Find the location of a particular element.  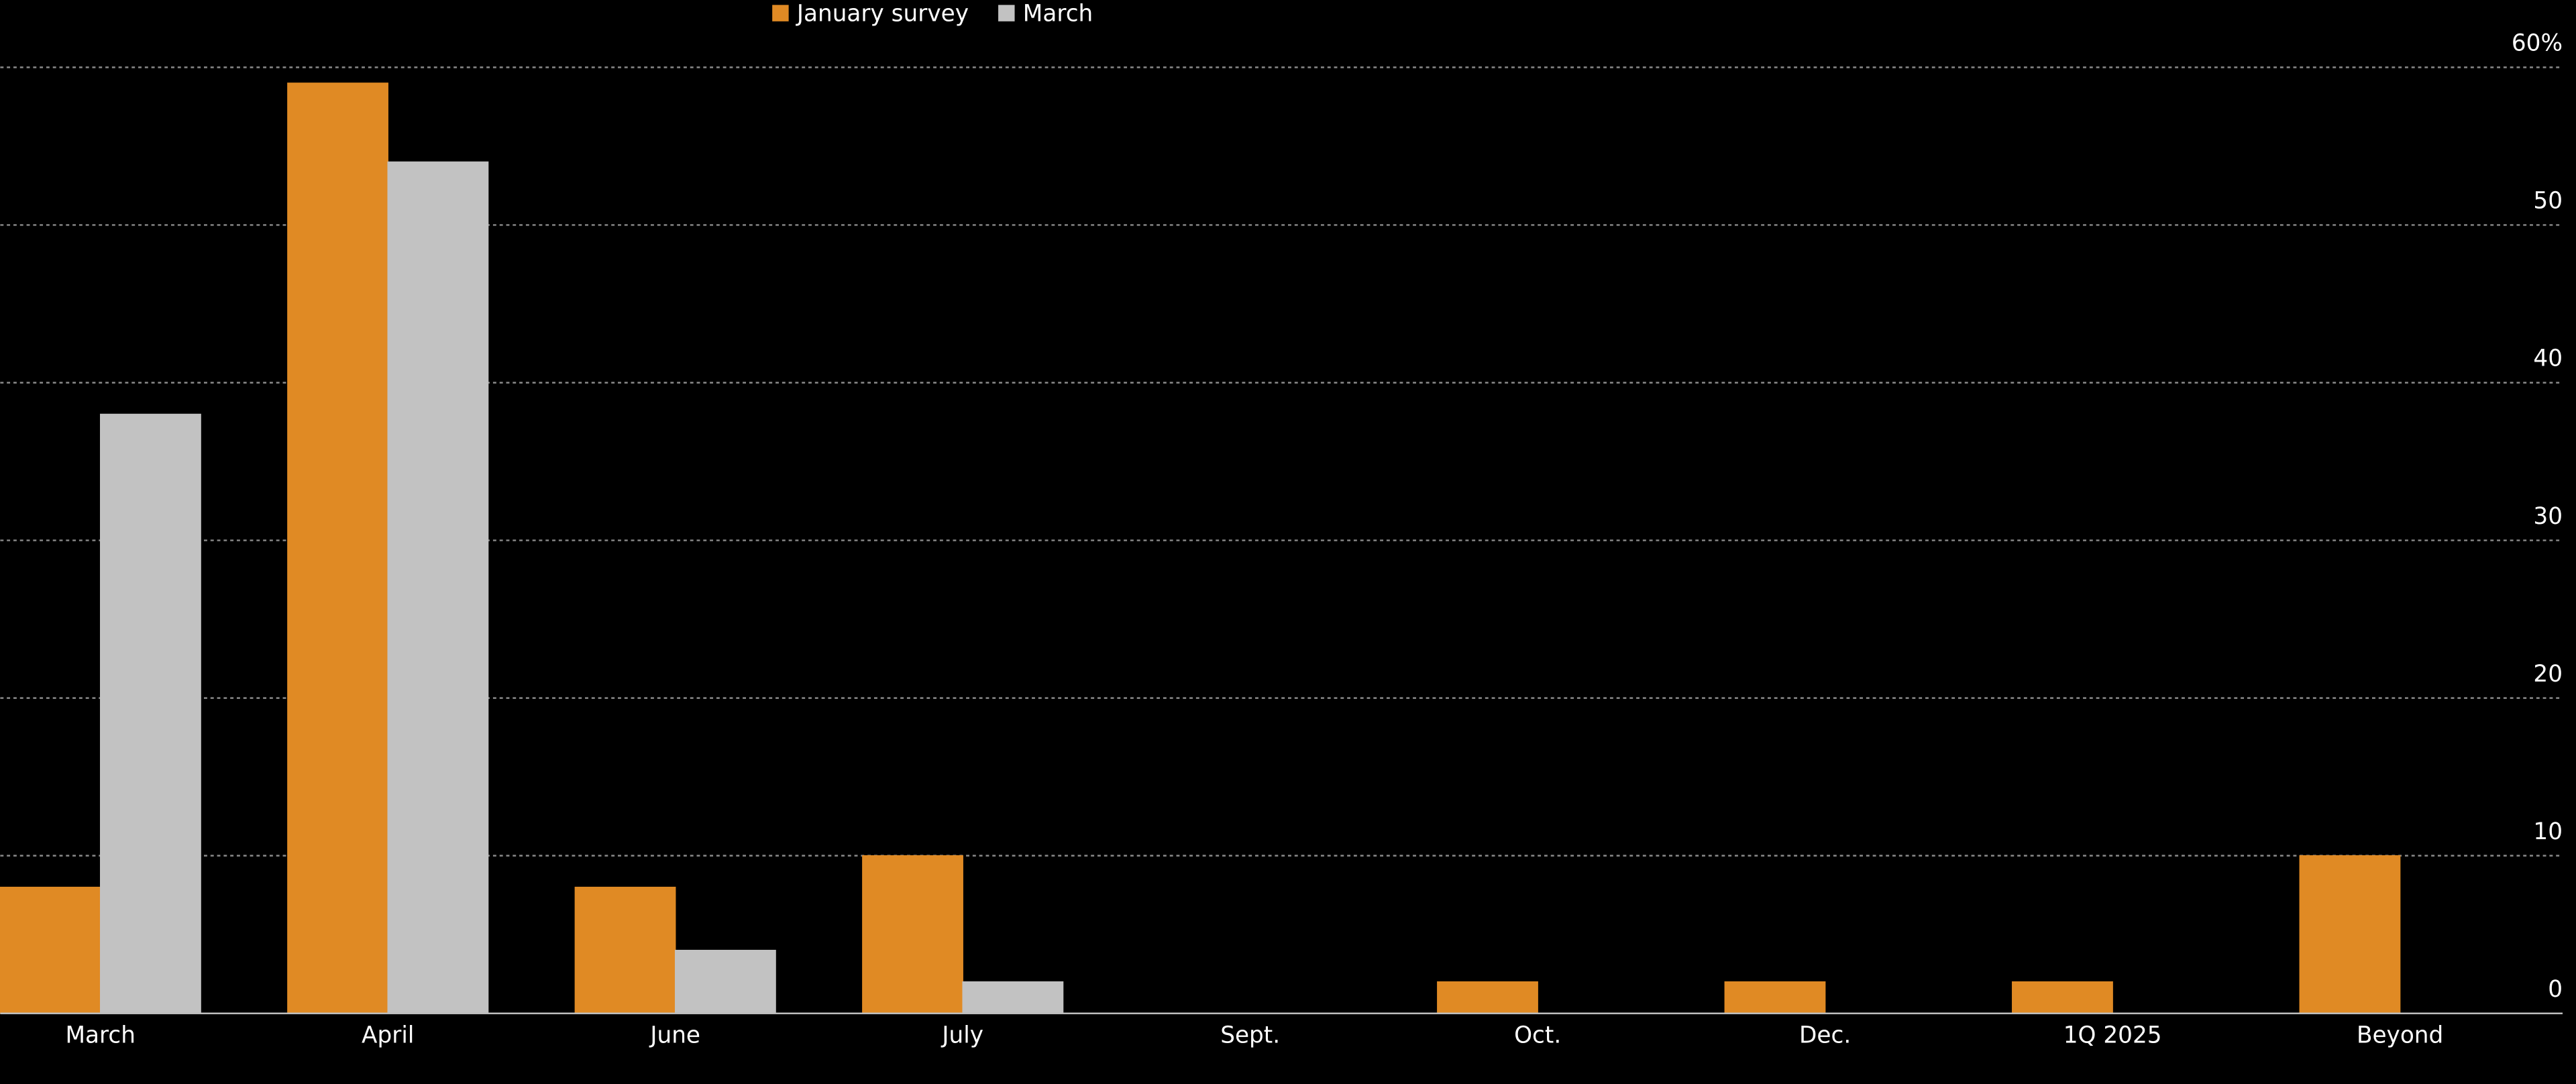

legend: January survey March is located at coordinates (932, 14).